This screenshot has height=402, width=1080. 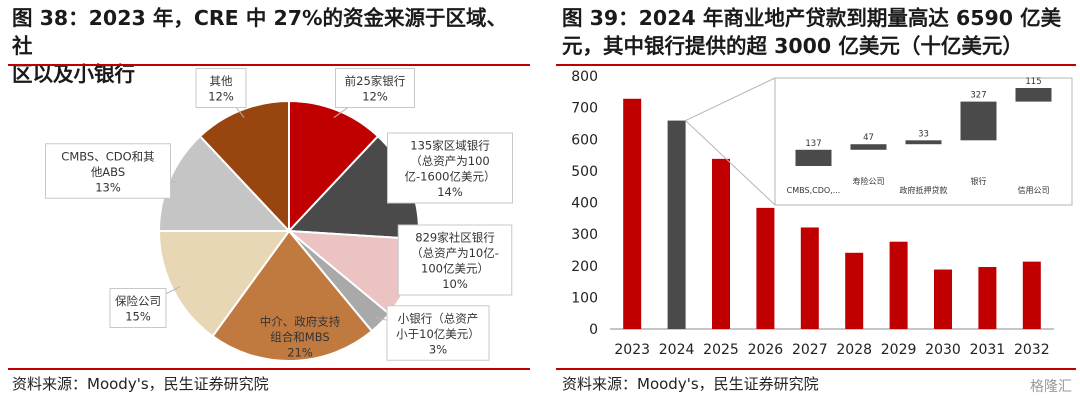 I want to click on pie-slice-percent: 13%, so click(x=108, y=187).